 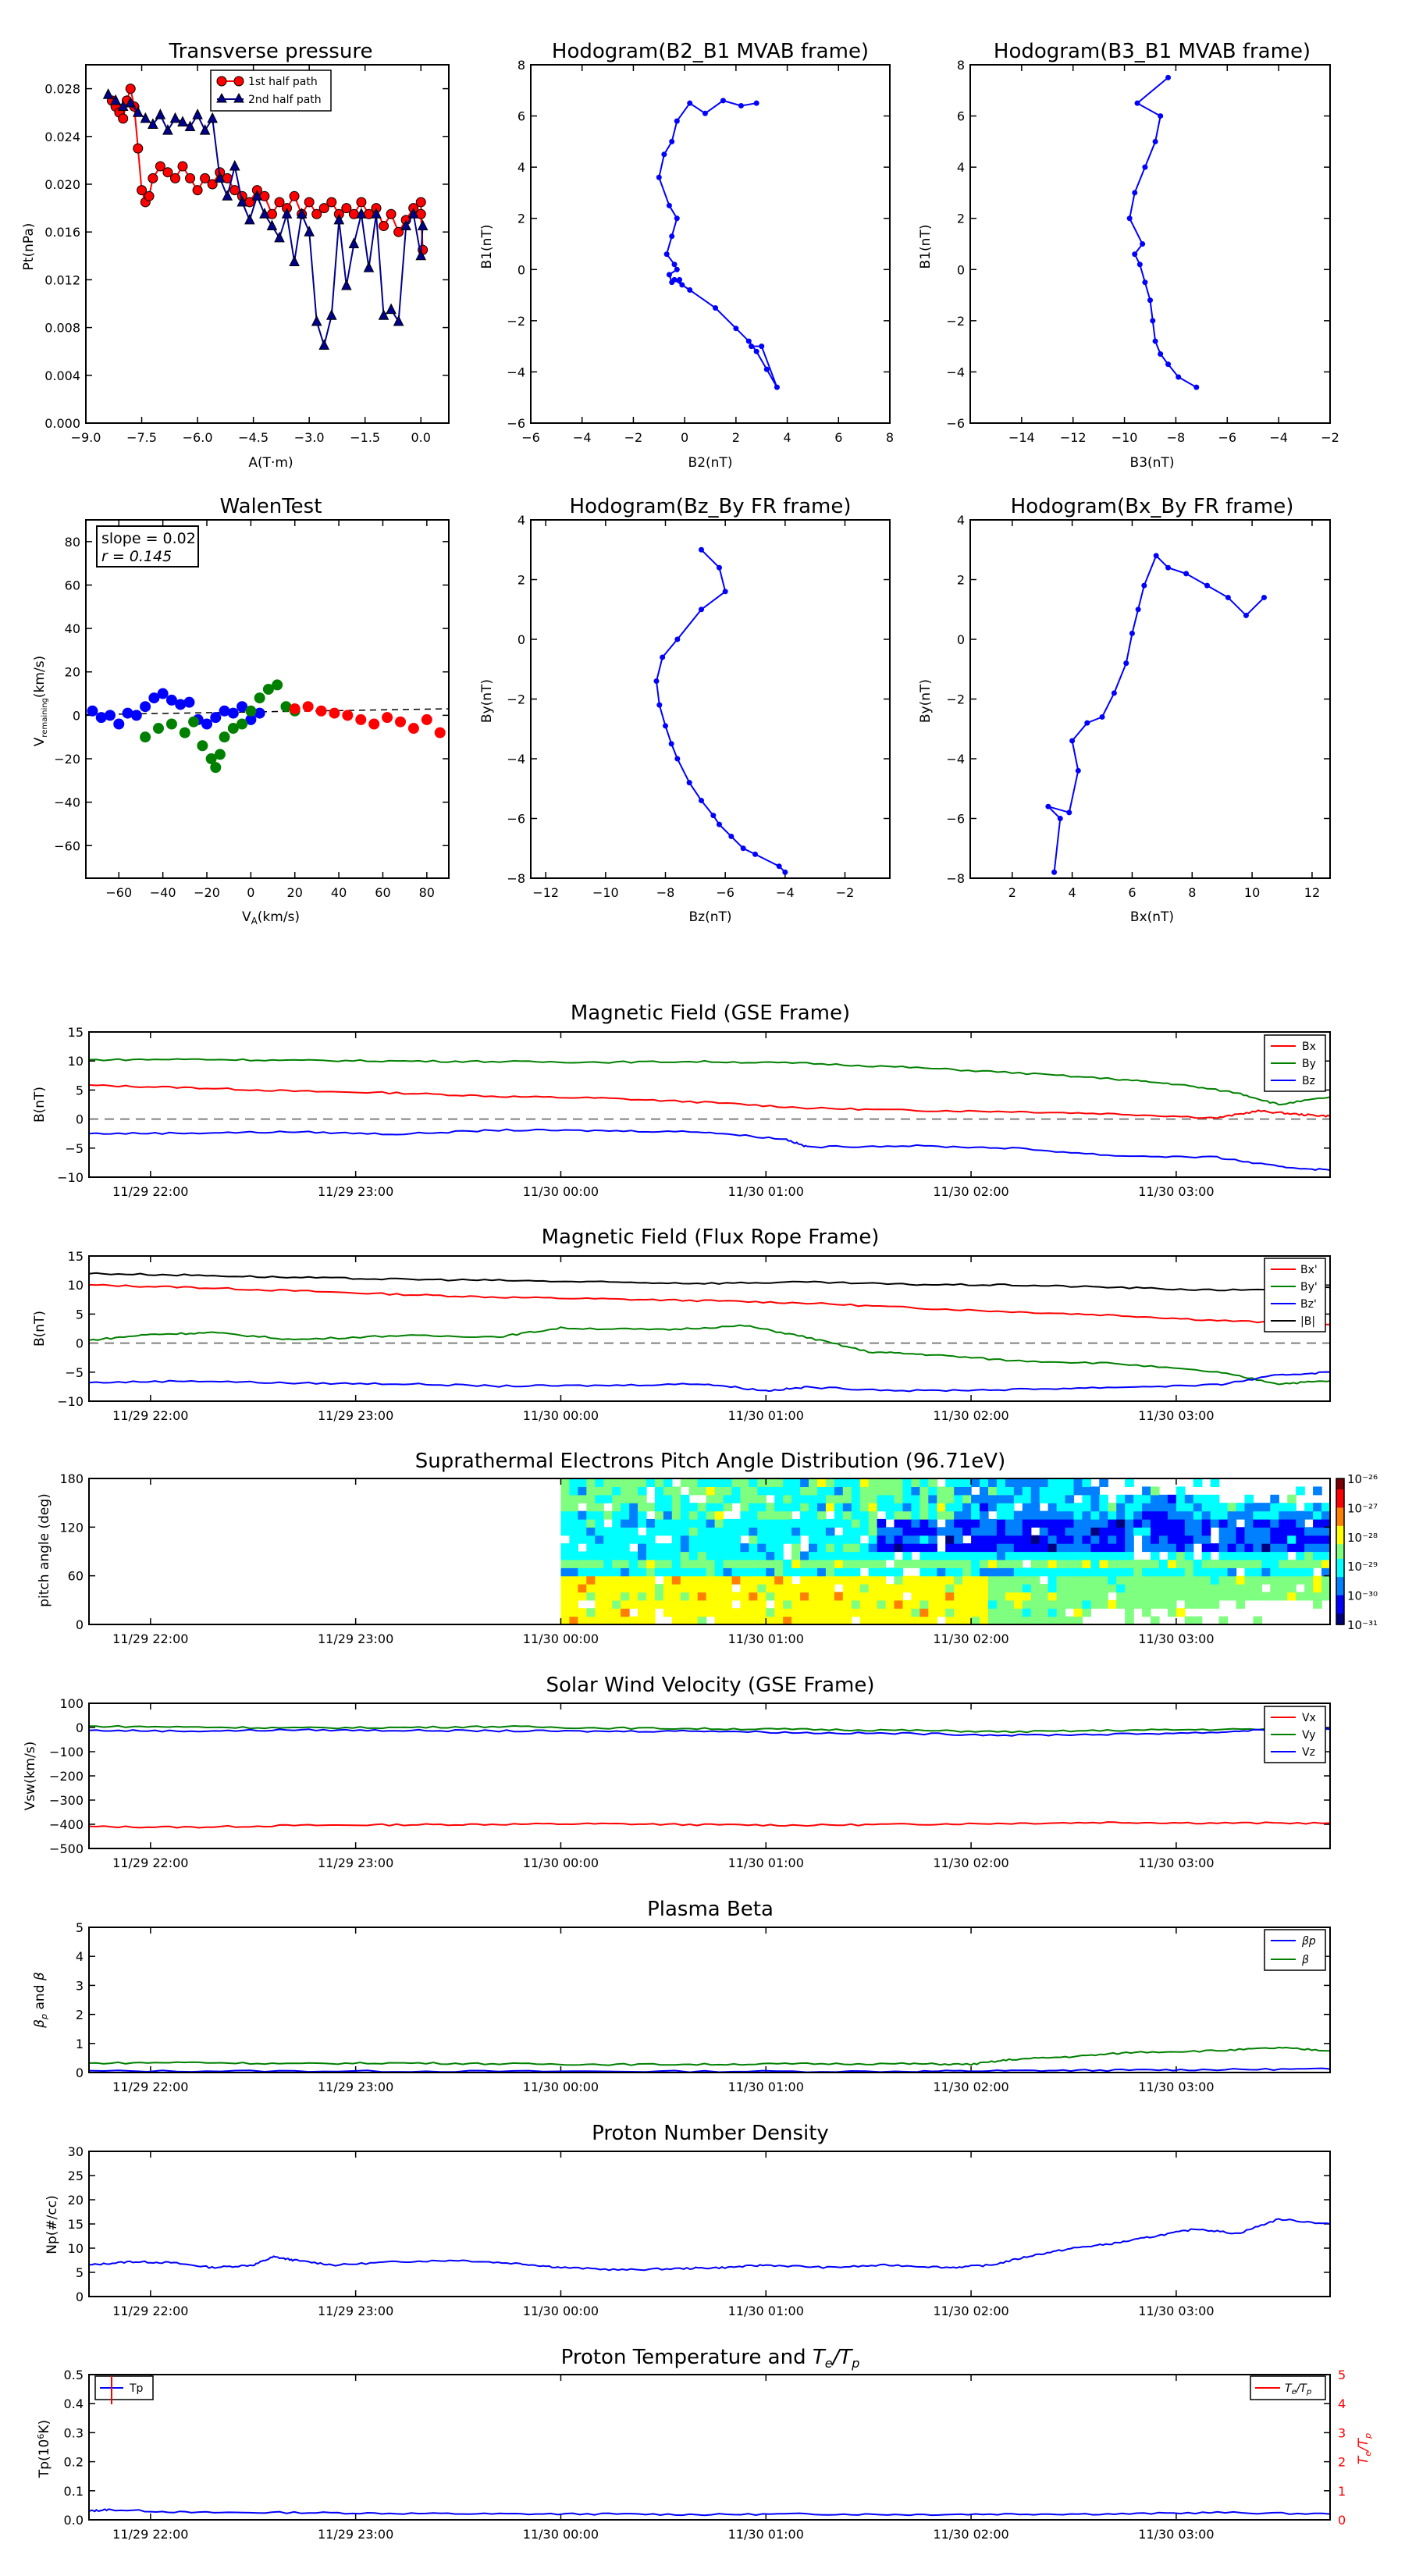 I want to click on y-tick-label-right: 2, so click(x=1342, y=2462).